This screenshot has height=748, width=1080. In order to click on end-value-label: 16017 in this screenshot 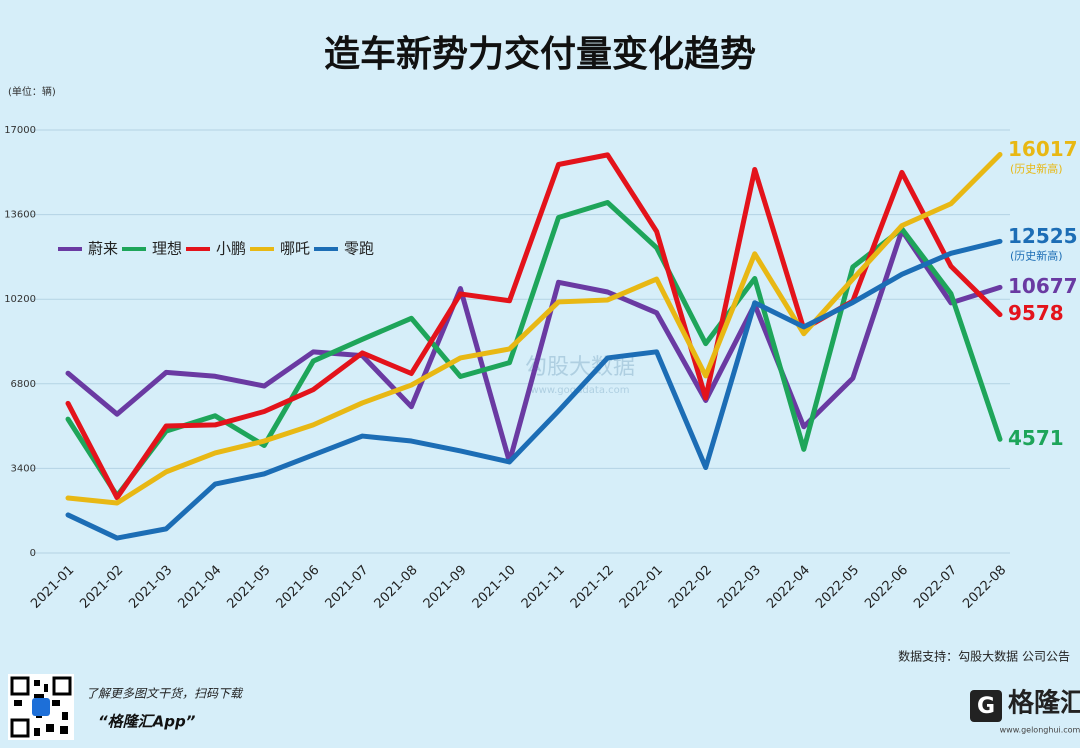, I will do `click(1043, 149)`.